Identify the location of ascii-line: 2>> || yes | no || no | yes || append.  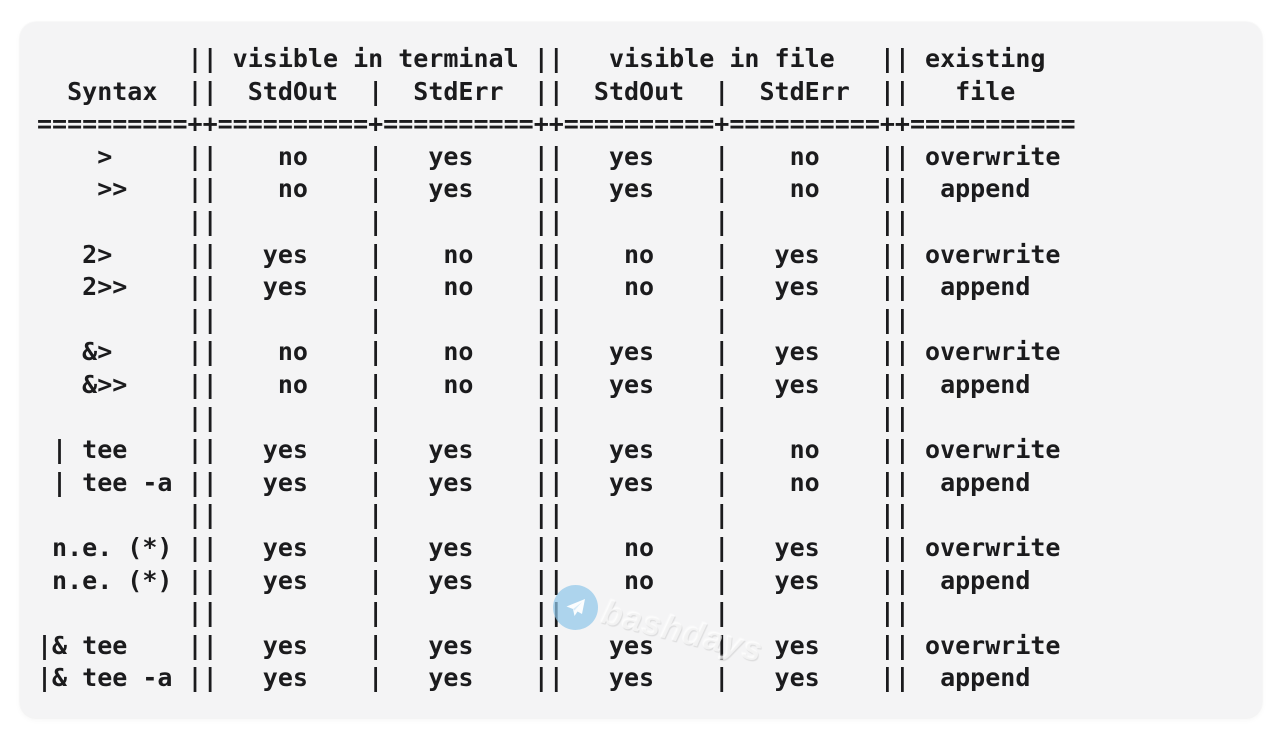
(534, 287).